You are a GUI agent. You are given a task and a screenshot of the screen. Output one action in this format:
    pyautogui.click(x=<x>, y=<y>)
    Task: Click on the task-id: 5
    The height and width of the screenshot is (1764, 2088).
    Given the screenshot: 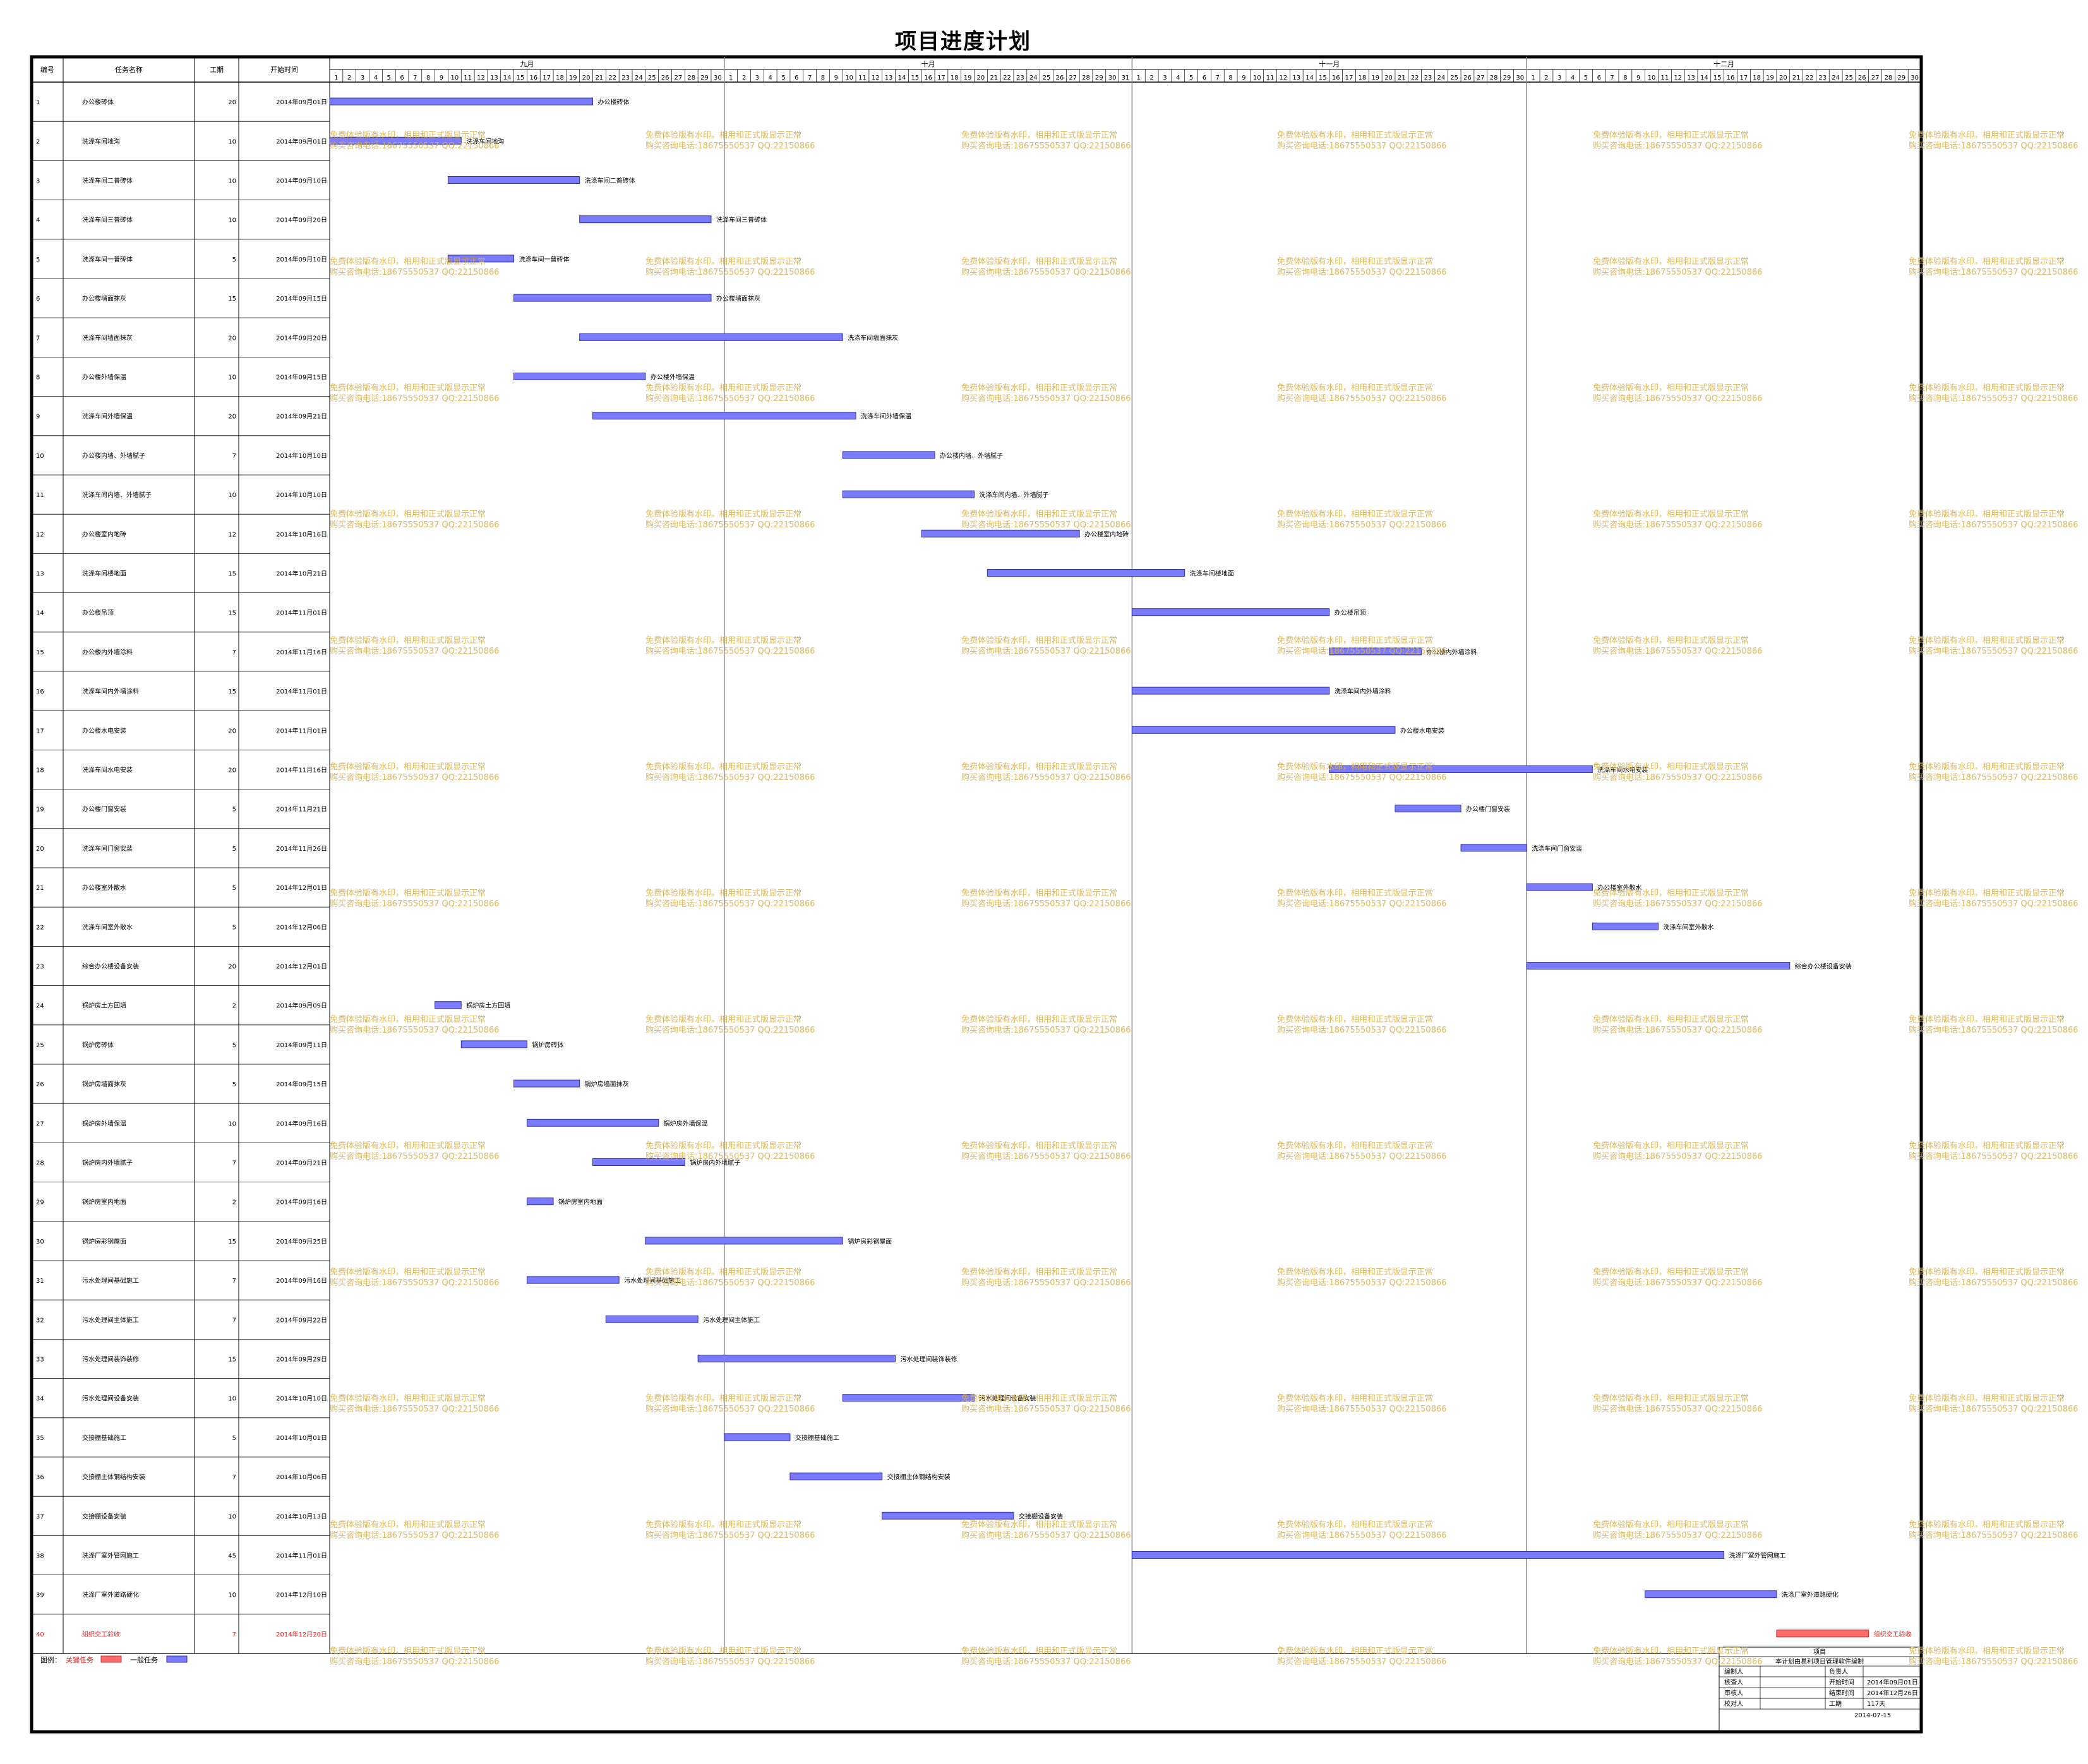 What is the action you would take?
    pyautogui.click(x=38, y=259)
    